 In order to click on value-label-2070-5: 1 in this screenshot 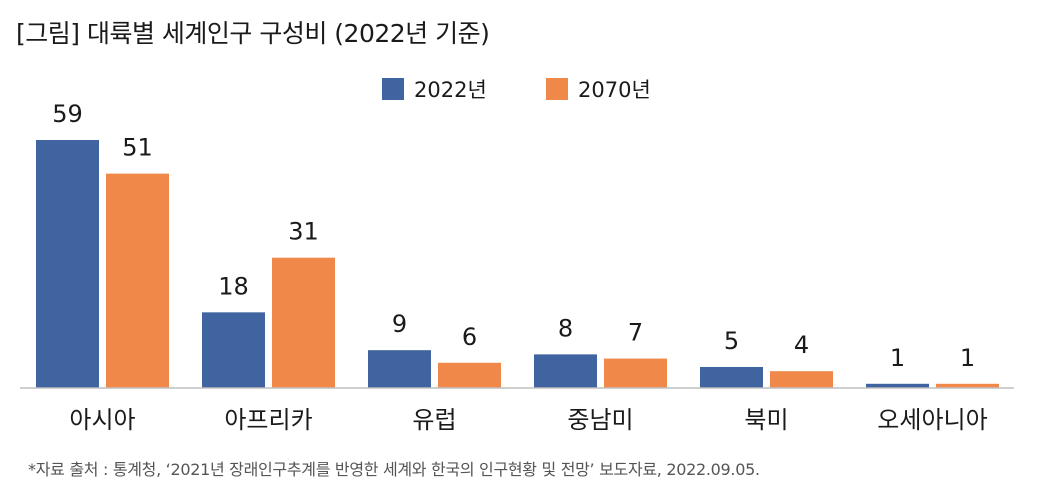, I will do `click(967, 358)`.